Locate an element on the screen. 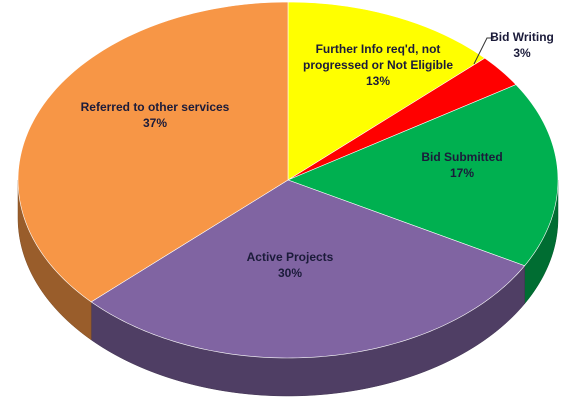 Image resolution: width=577 pixels, height=419 pixels. slice-value: 13% is located at coordinates (378, 81).